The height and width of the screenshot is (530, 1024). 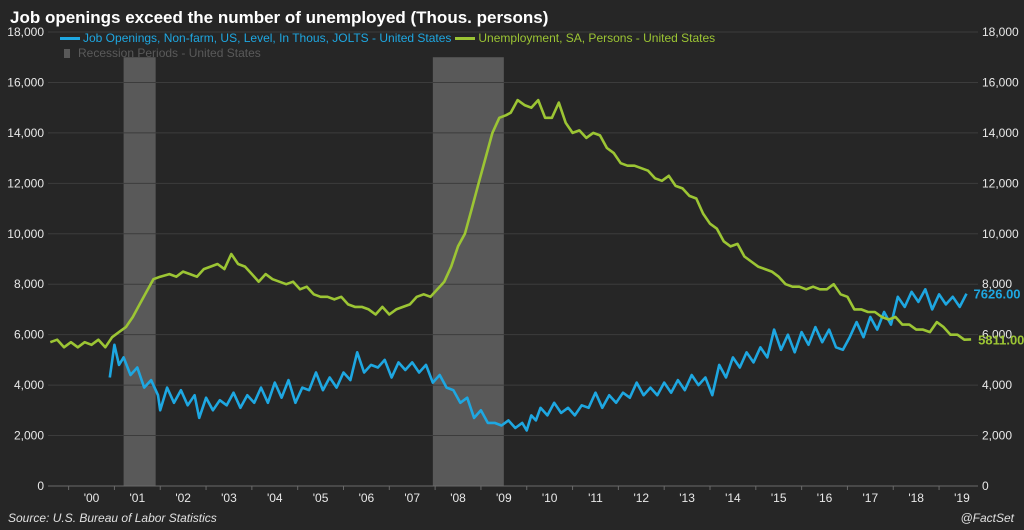 I want to click on x-tick-label: '14, so click(x=733, y=498).